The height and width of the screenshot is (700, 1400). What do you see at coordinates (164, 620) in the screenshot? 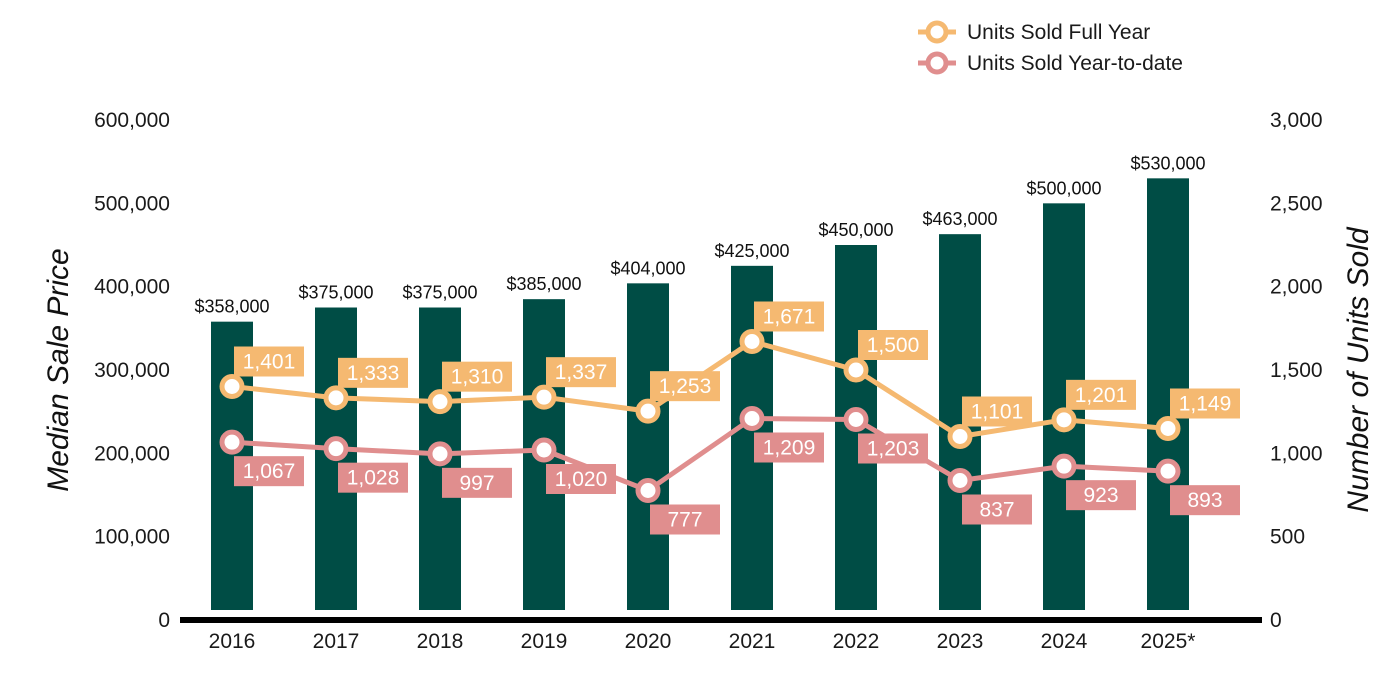
I see `left-axis-tick-label: 0` at bounding box center [164, 620].